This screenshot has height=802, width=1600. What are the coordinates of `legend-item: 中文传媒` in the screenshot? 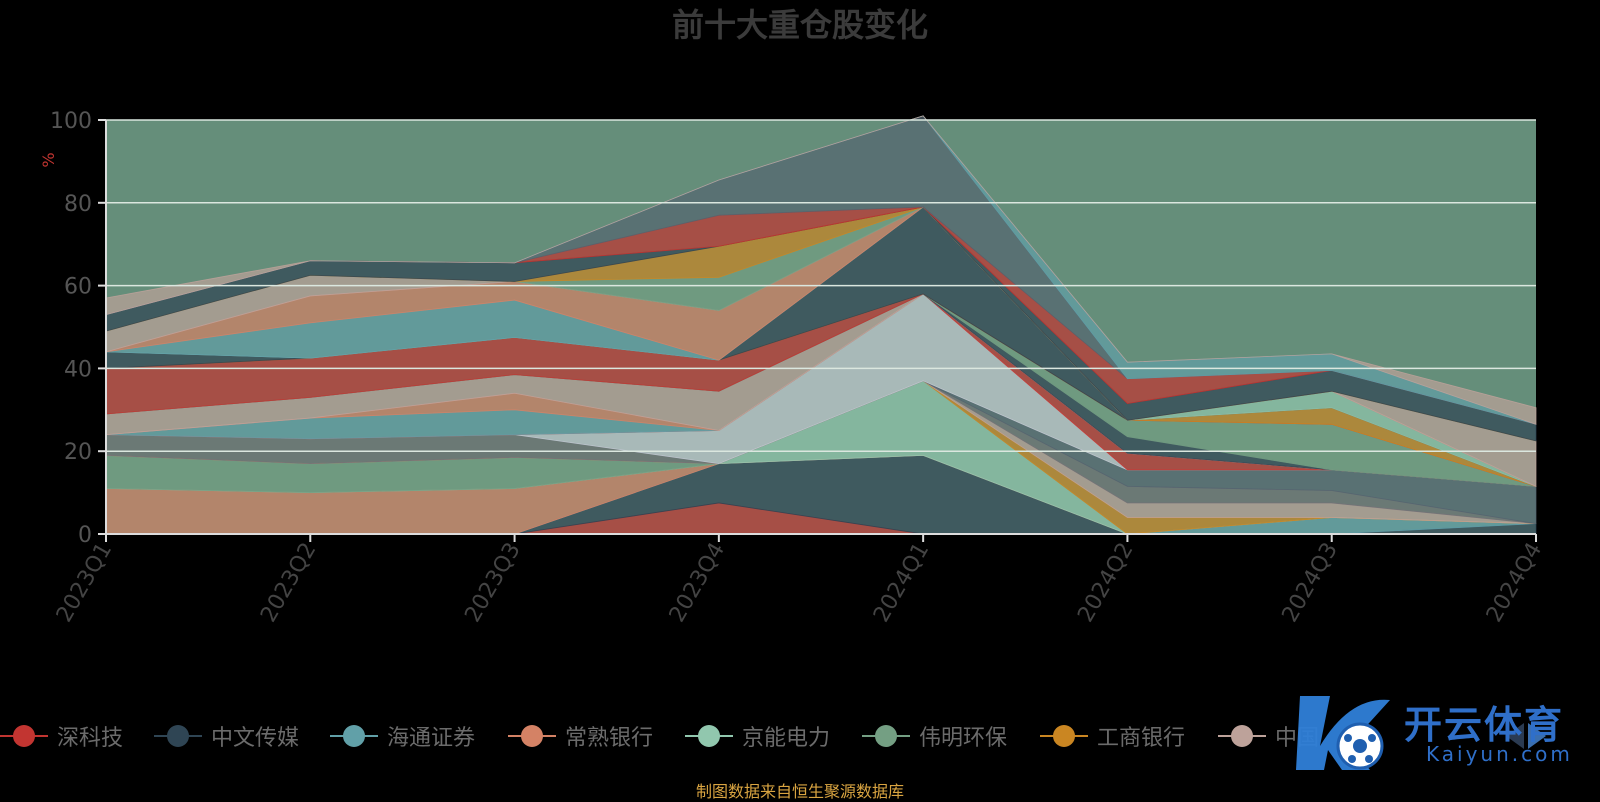 It's located at (226, 736).